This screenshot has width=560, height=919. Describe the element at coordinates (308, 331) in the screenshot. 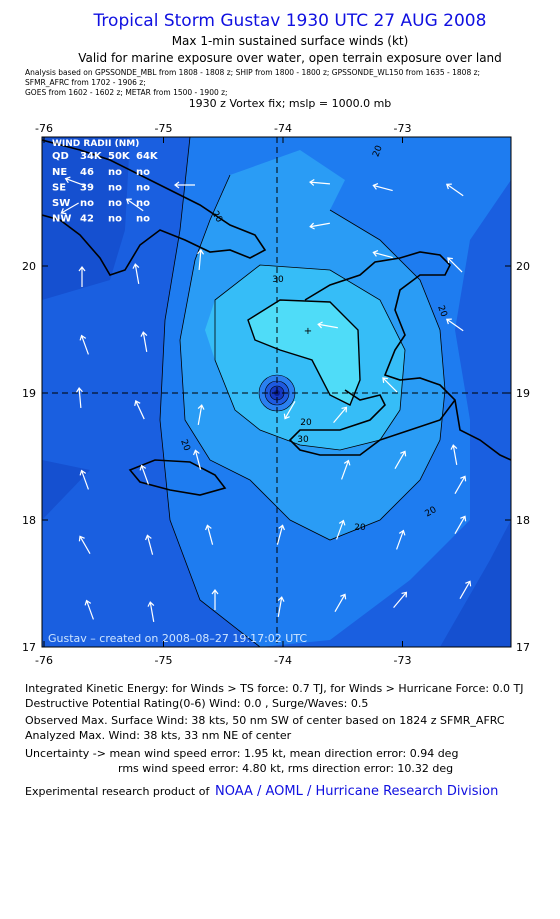

I see `max-wind-marker: +` at that location.